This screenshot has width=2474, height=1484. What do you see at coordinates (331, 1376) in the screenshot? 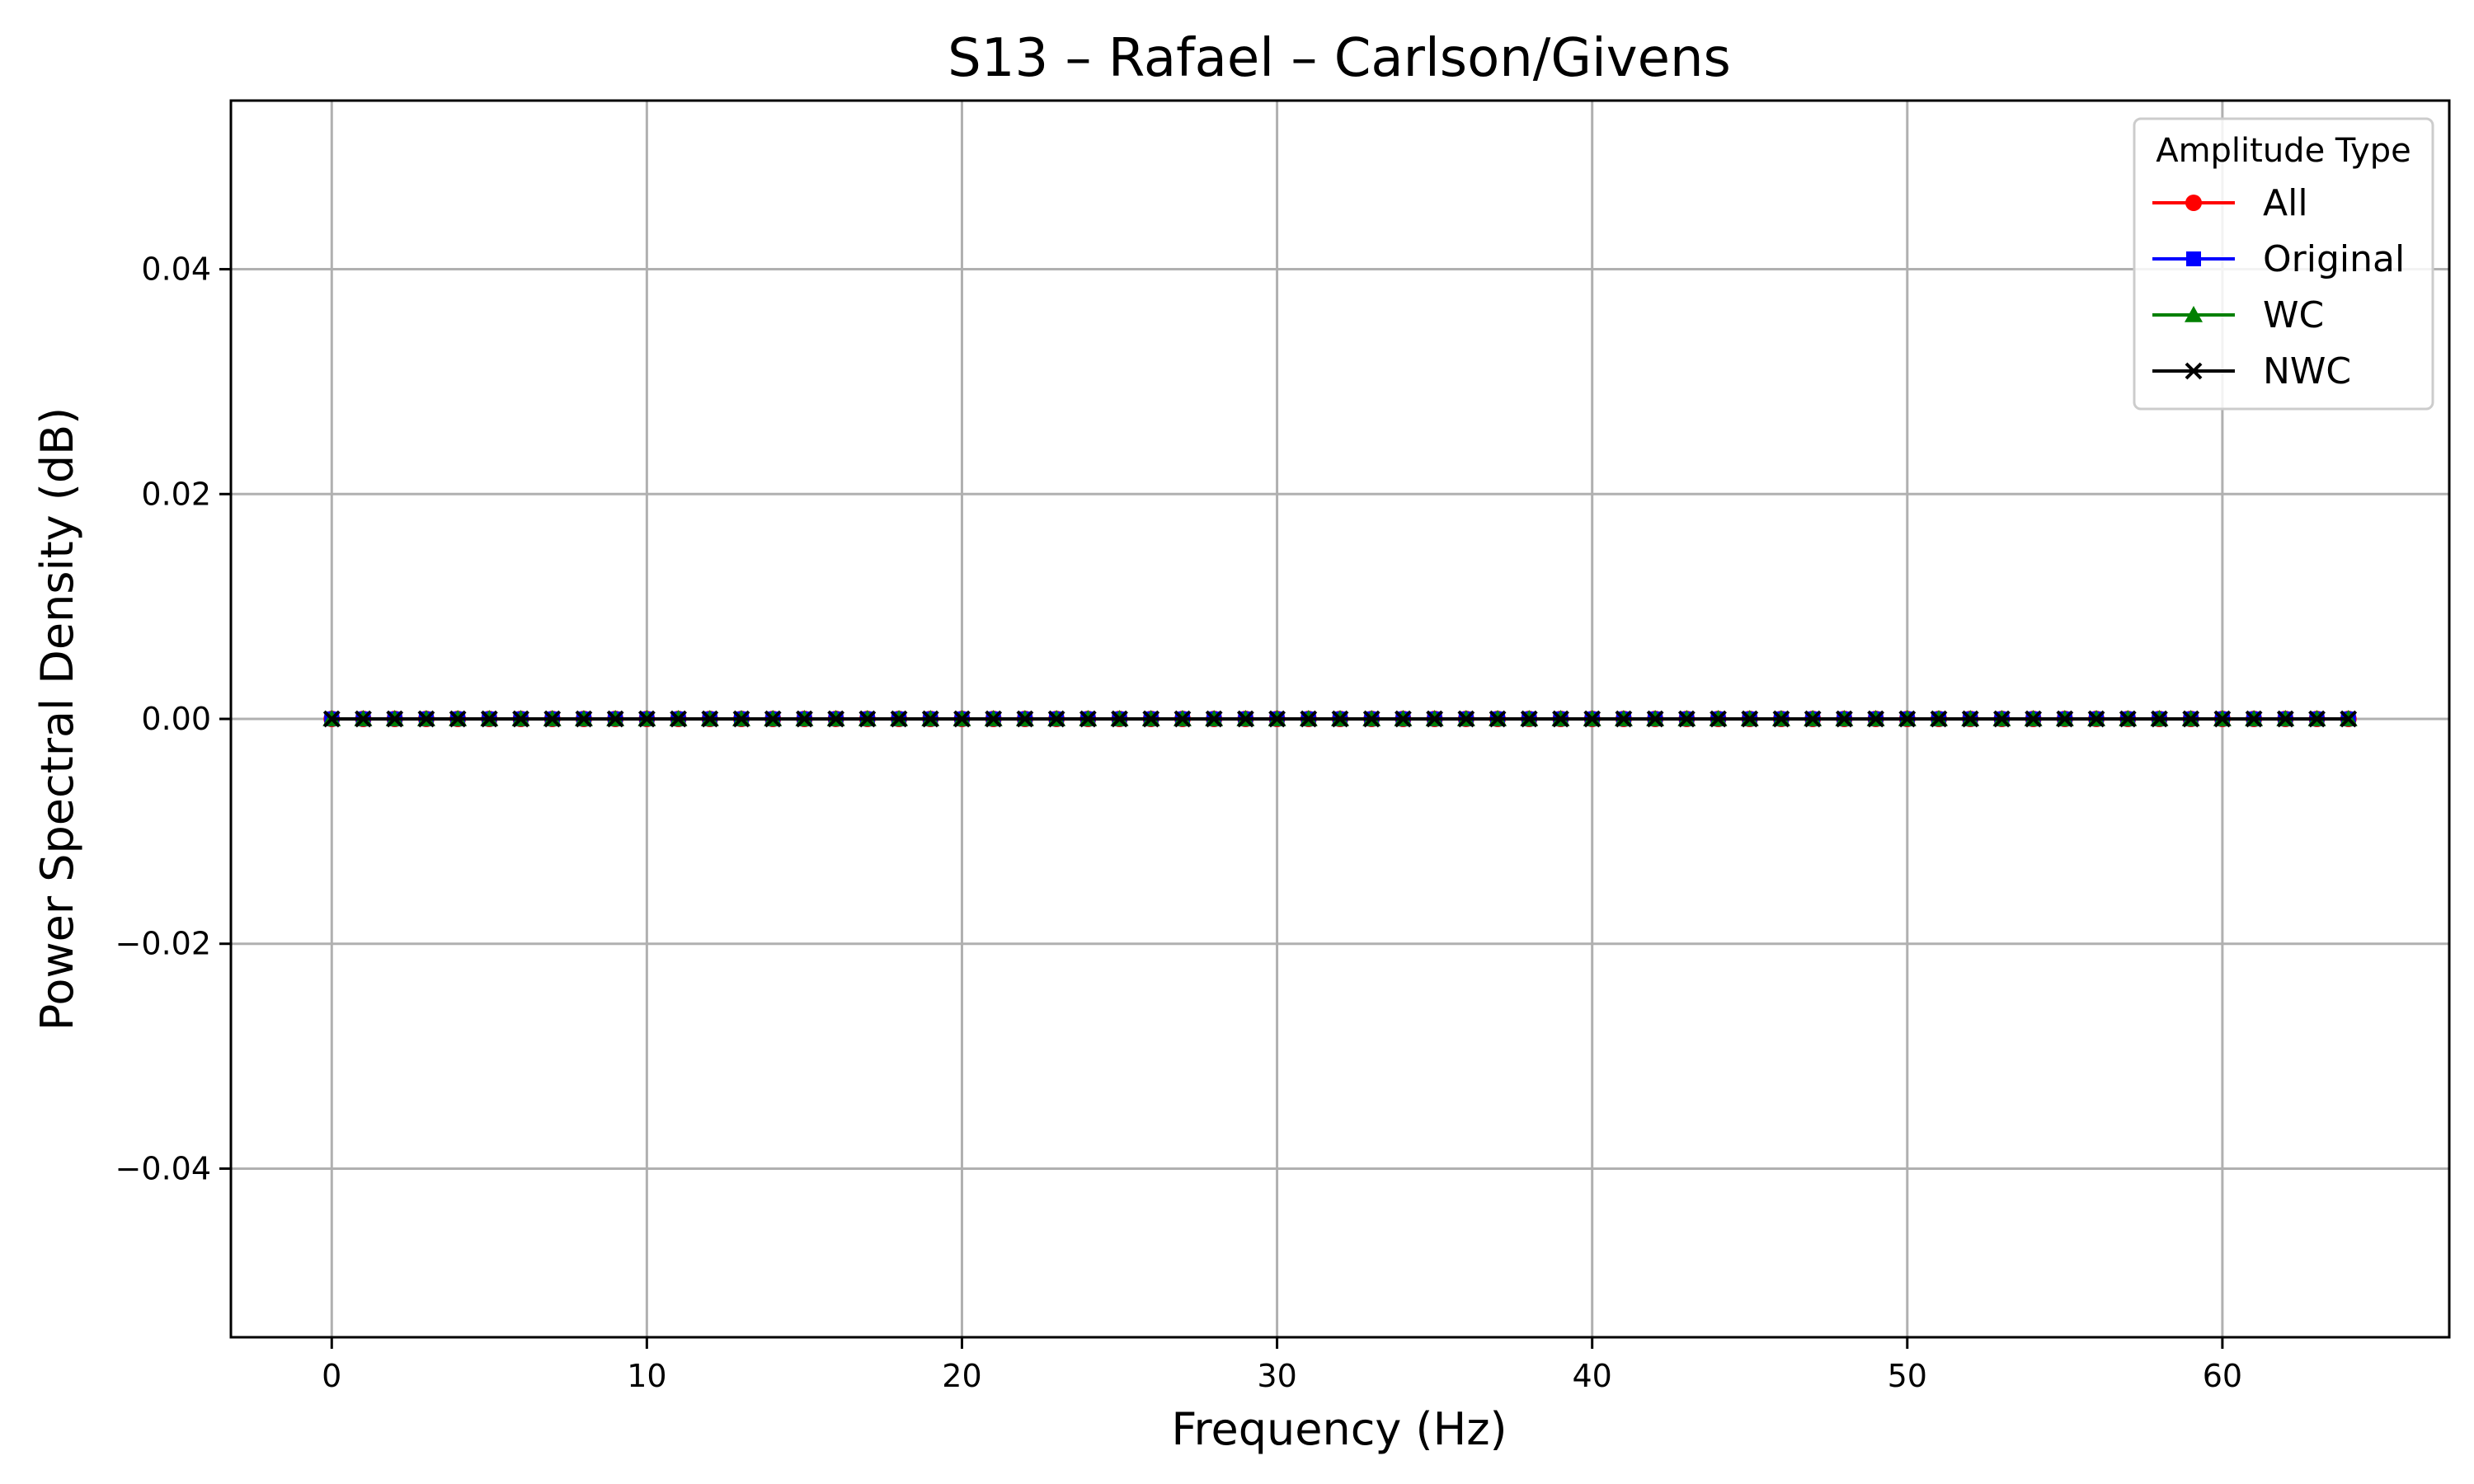
I see `x-tick-label: 0` at bounding box center [331, 1376].